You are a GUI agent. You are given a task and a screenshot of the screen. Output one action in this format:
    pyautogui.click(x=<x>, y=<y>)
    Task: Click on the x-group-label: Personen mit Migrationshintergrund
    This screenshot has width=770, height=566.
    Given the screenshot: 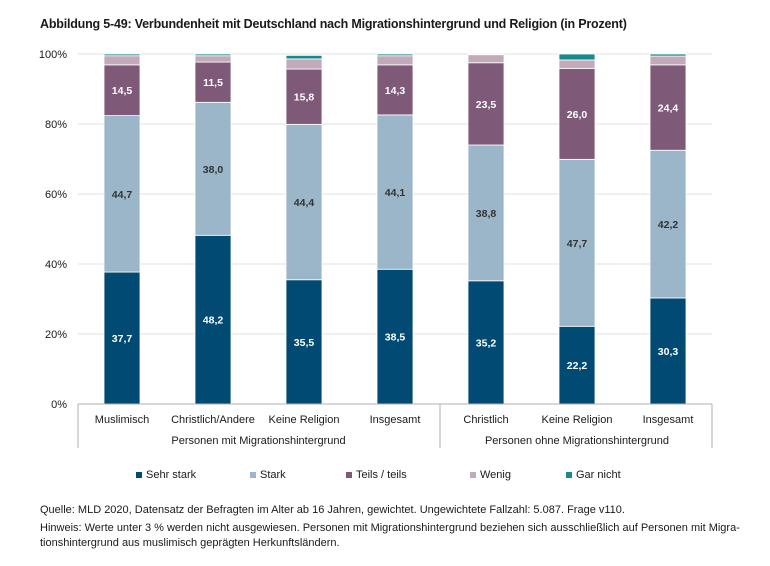 What is the action you would take?
    pyautogui.click(x=258, y=441)
    